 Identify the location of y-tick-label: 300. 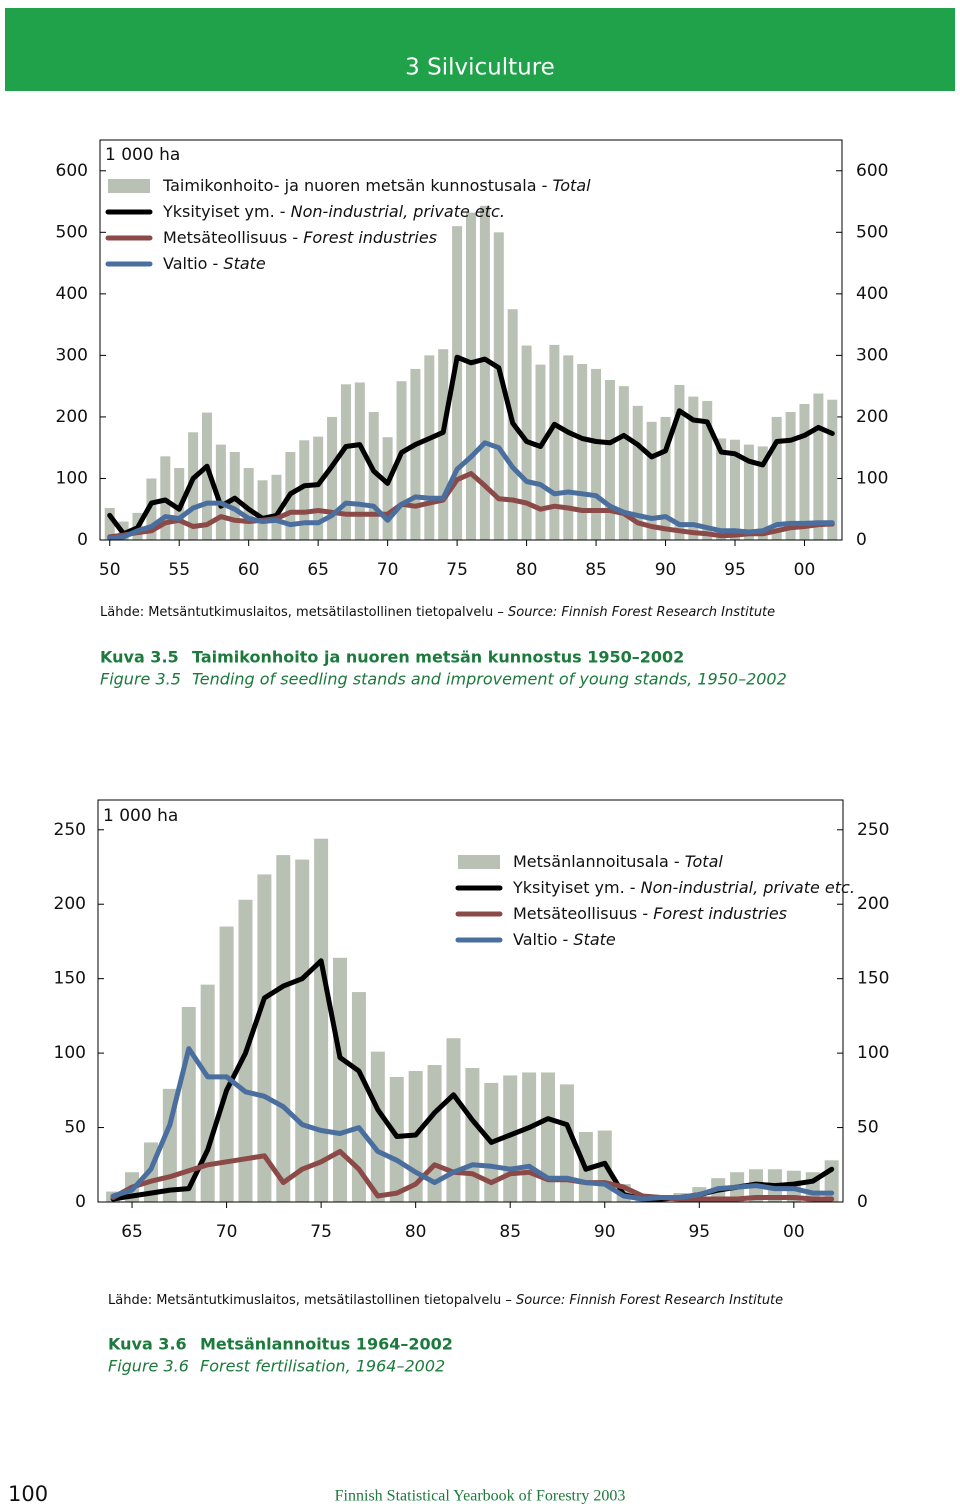
(72, 355).